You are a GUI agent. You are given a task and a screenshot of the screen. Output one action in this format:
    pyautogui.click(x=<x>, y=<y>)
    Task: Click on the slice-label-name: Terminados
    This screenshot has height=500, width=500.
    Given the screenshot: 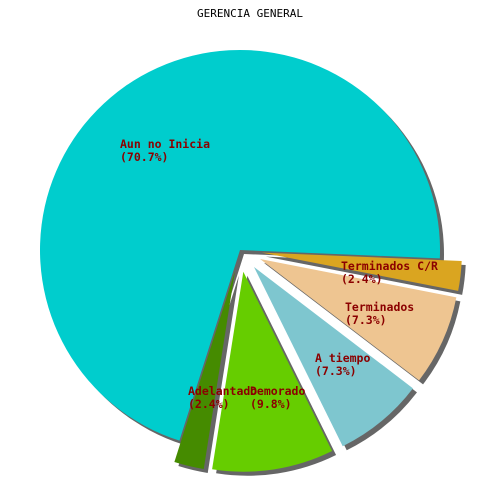 What is the action you would take?
    pyautogui.click(x=379, y=307)
    